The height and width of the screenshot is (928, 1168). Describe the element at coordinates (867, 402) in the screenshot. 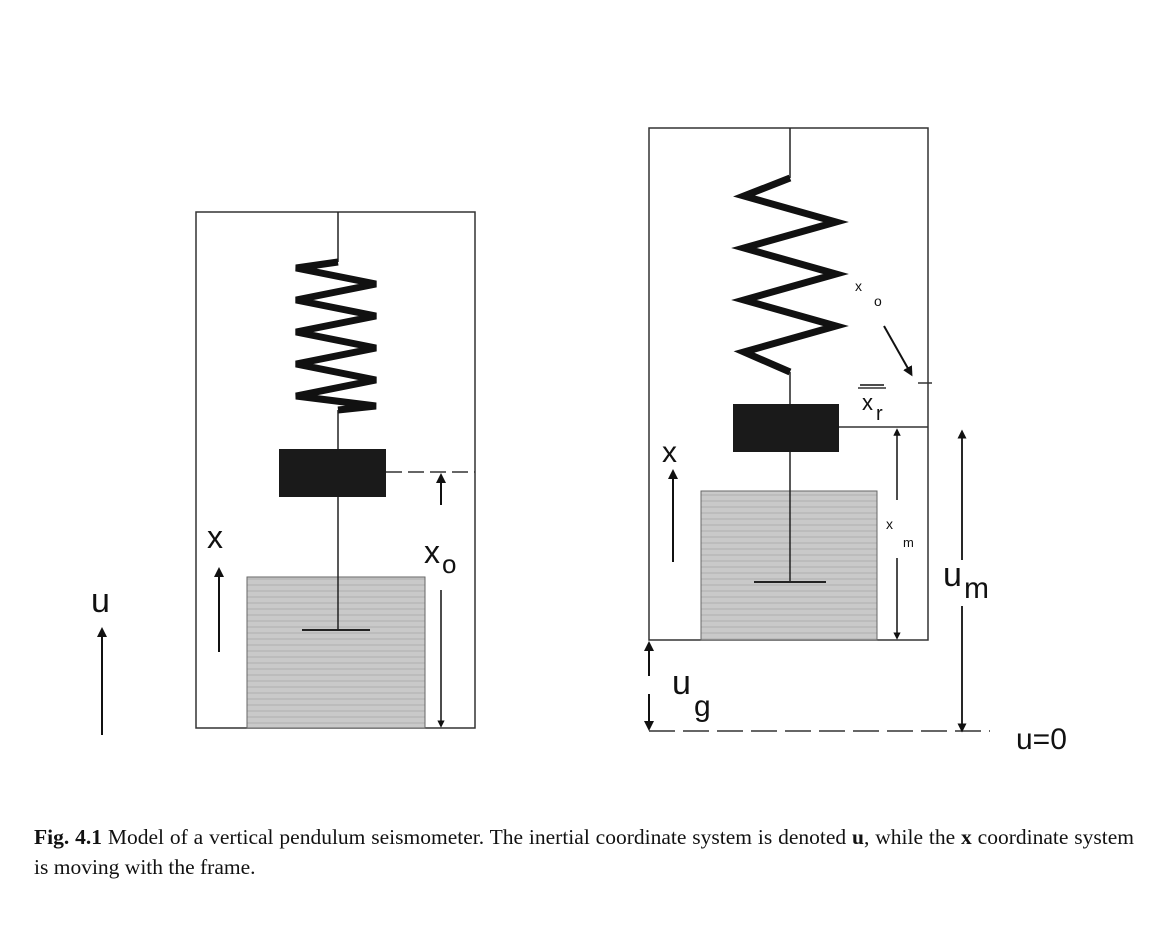

I see `right-xr-label: x` at that location.